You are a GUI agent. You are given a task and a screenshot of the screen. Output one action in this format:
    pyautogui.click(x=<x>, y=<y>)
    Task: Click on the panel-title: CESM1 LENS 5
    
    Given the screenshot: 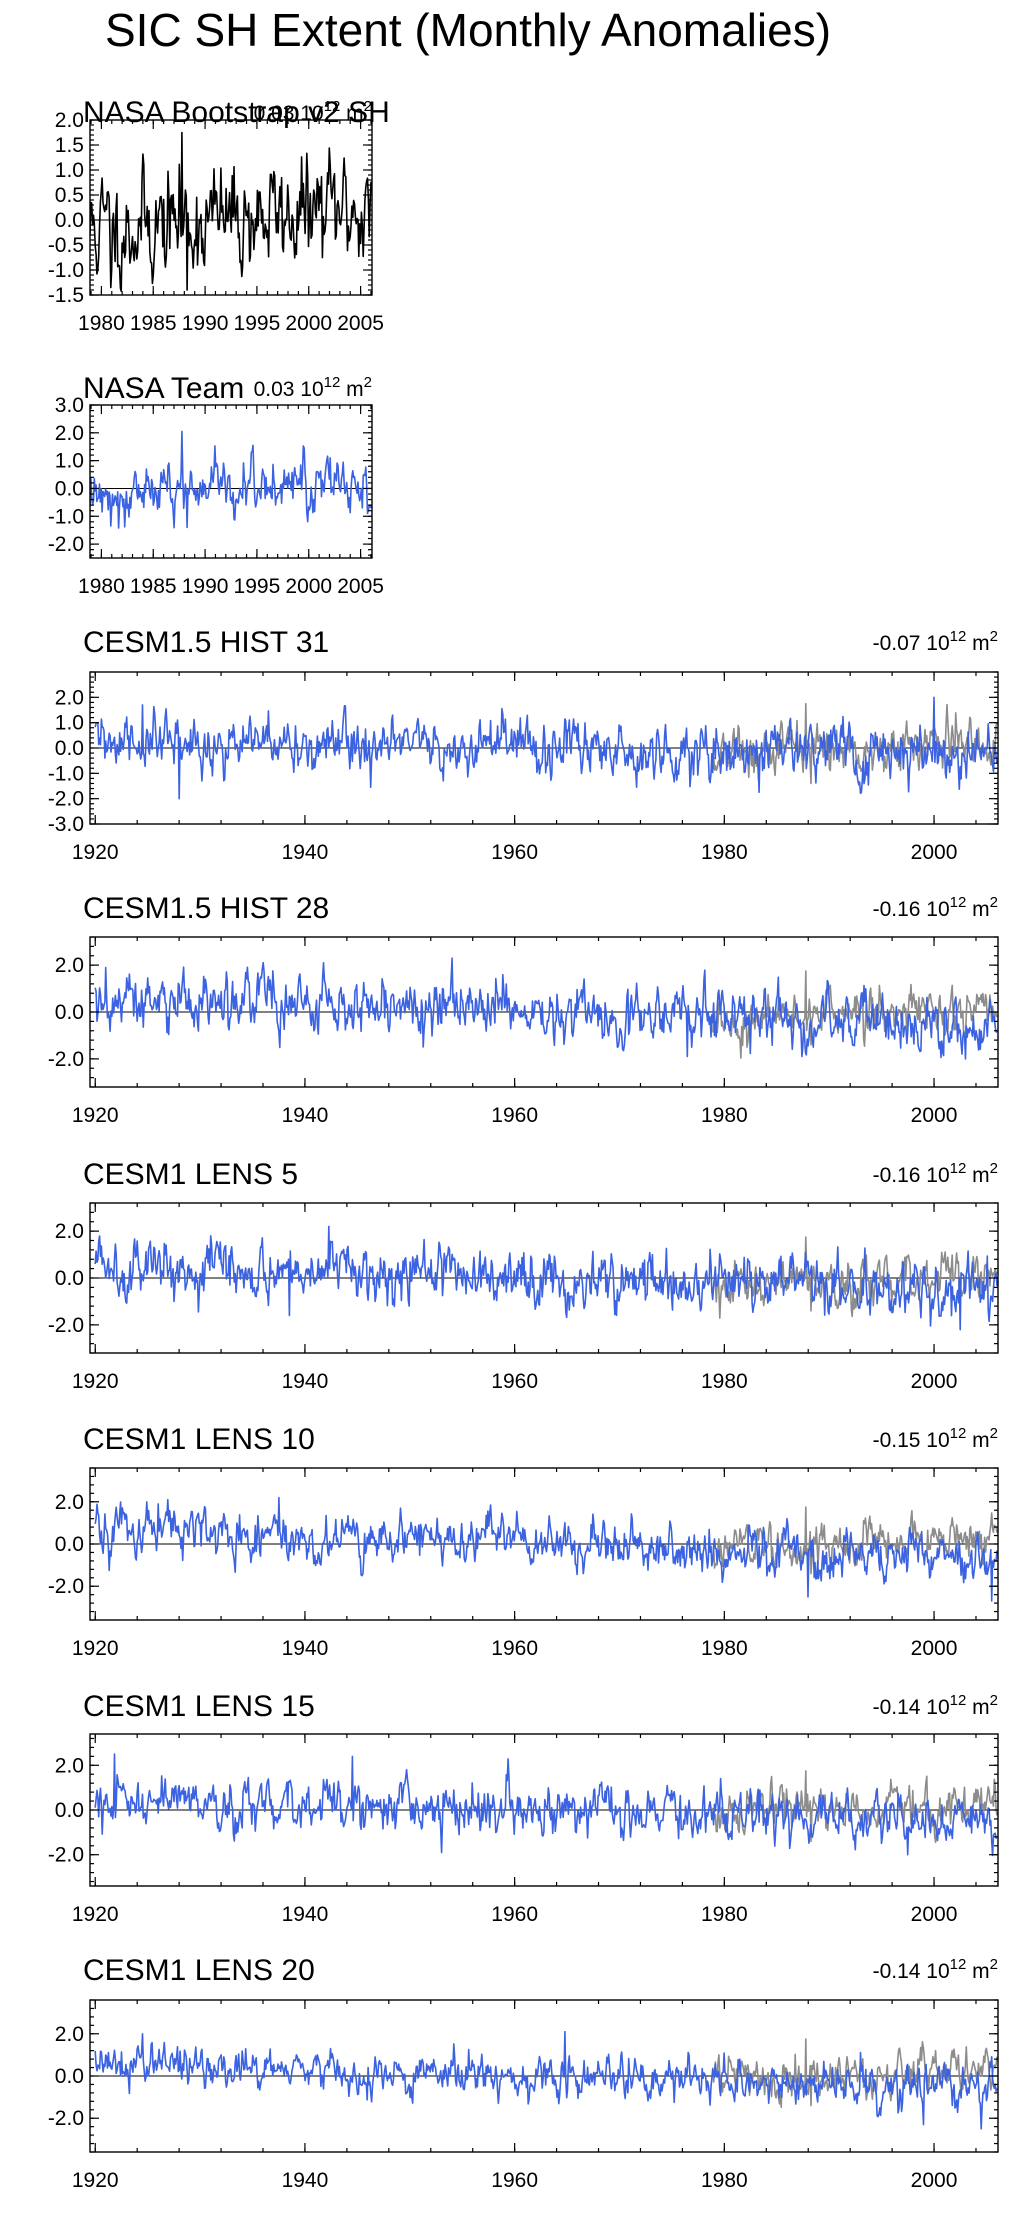 What is the action you would take?
    pyautogui.click(x=190, y=1174)
    